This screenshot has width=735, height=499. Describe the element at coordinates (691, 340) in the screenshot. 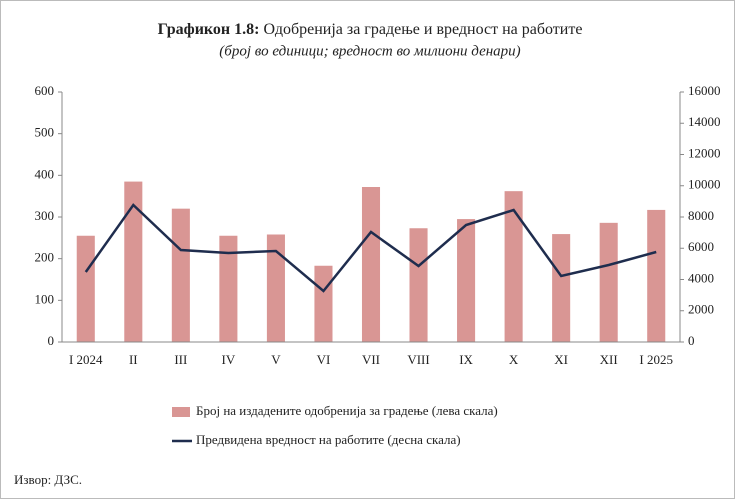

I see `y2-tick-label: 0` at that location.